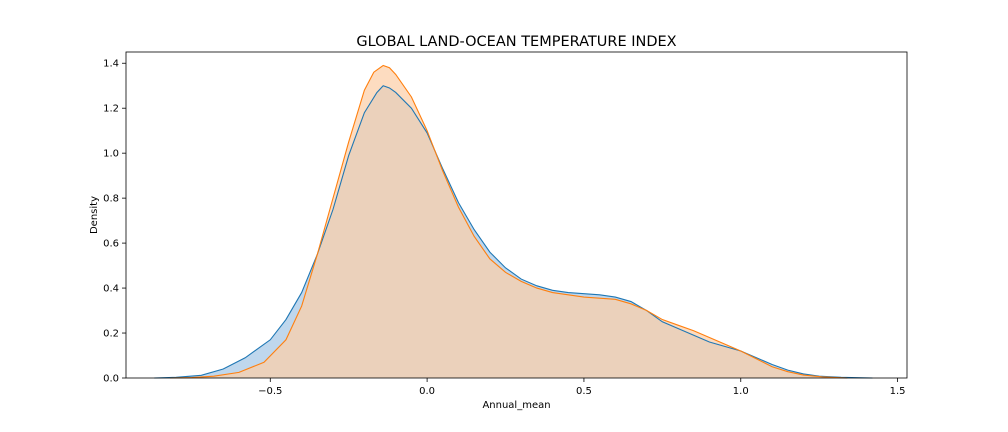 This screenshot has height=432, width=1008. Describe the element at coordinates (270, 391) in the screenshot. I see `x-tick-label: −0.5` at that location.